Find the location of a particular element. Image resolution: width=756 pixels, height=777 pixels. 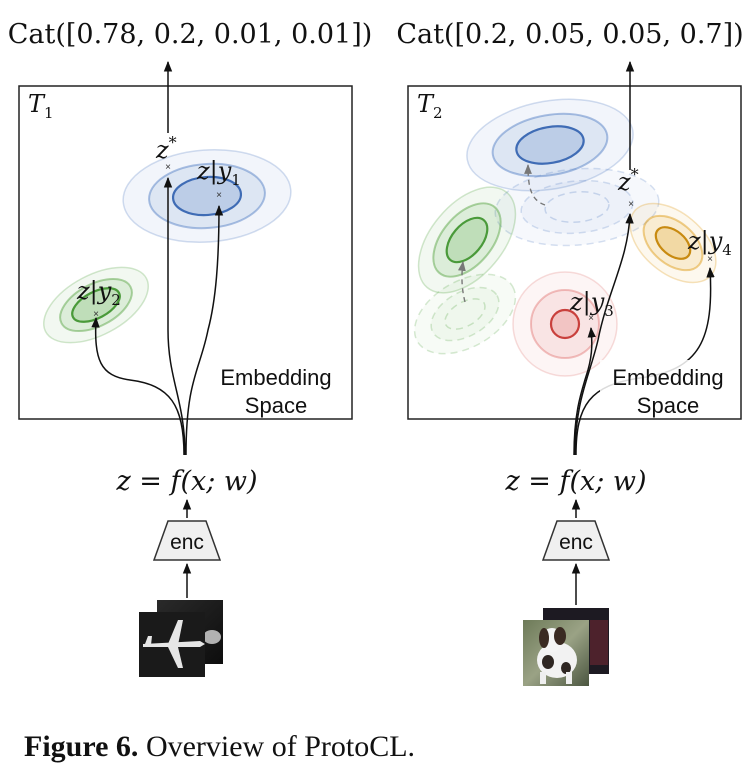

right-embedding-label: Embedding is located at coordinates (667, 377).